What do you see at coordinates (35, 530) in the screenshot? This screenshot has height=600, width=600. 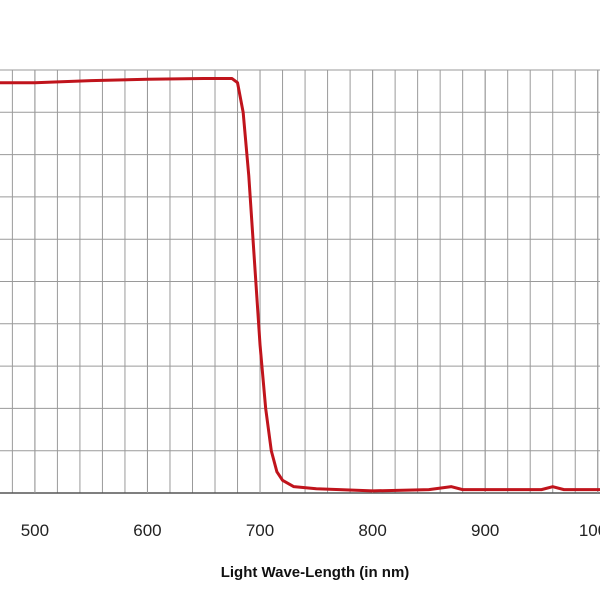 I see `x-tick-label: 500` at bounding box center [35, 530].